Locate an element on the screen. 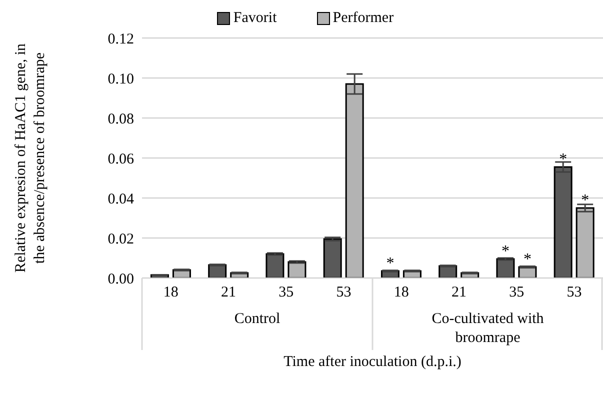  legend-label: Performer is located at coordinates (363, 18).